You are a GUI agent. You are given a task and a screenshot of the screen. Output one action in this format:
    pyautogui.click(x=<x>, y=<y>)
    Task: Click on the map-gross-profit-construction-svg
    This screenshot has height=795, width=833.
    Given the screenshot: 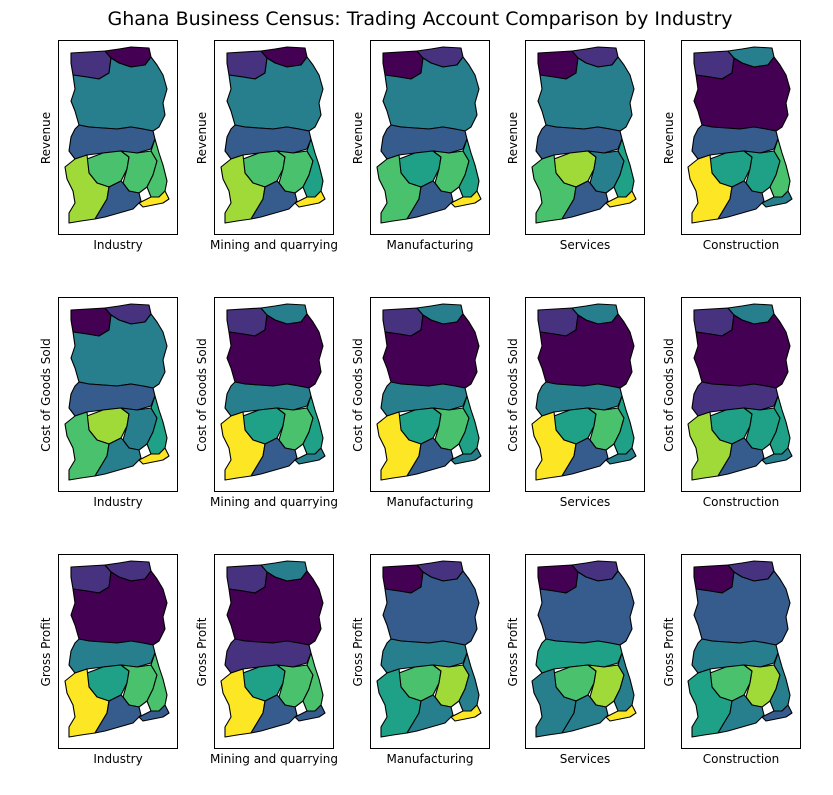 What is the action you would take?
    pyautogui.click(x=740, y=649)
    